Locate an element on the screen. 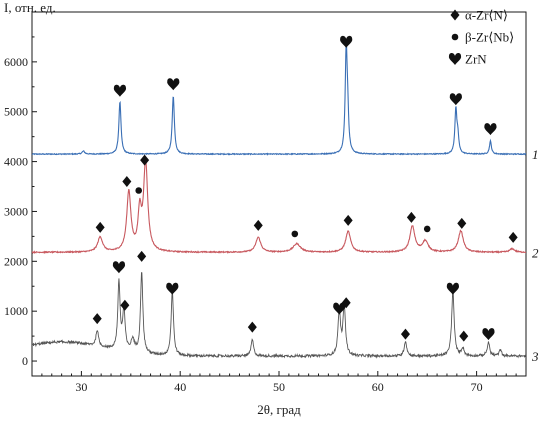 This screenshot has width=542, height=422. legend-circle-icon is located at coordinates (455, 37).